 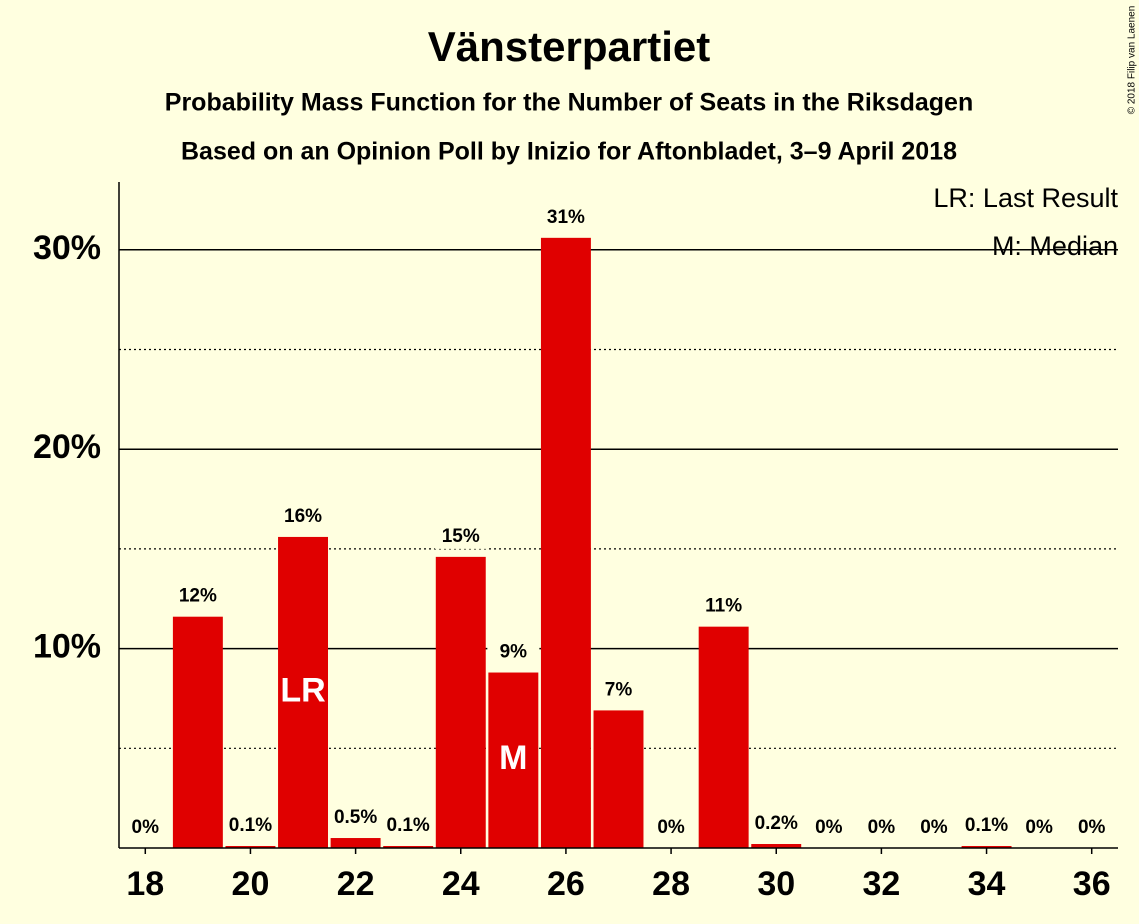 What do you see at coordinates (776, 884) in the screenshot?
I see `x-tick-label: 30` at bounding box center [776, 884].